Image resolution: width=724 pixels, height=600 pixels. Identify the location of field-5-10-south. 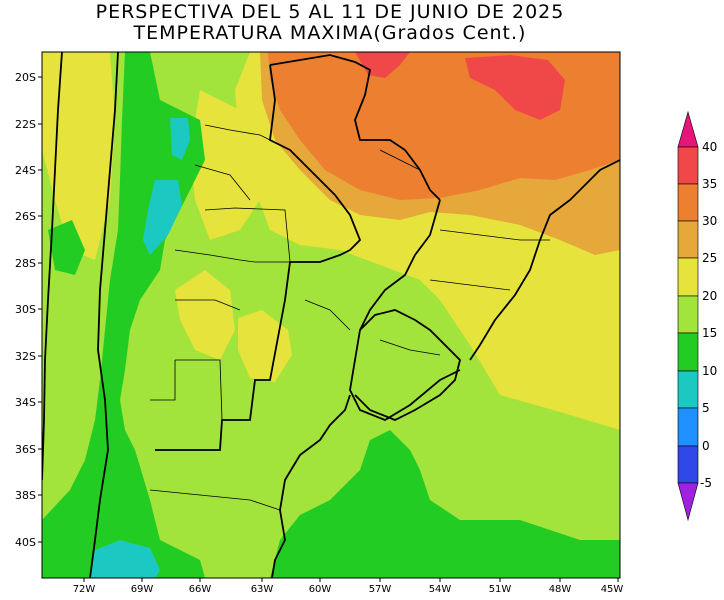
(125, 559).